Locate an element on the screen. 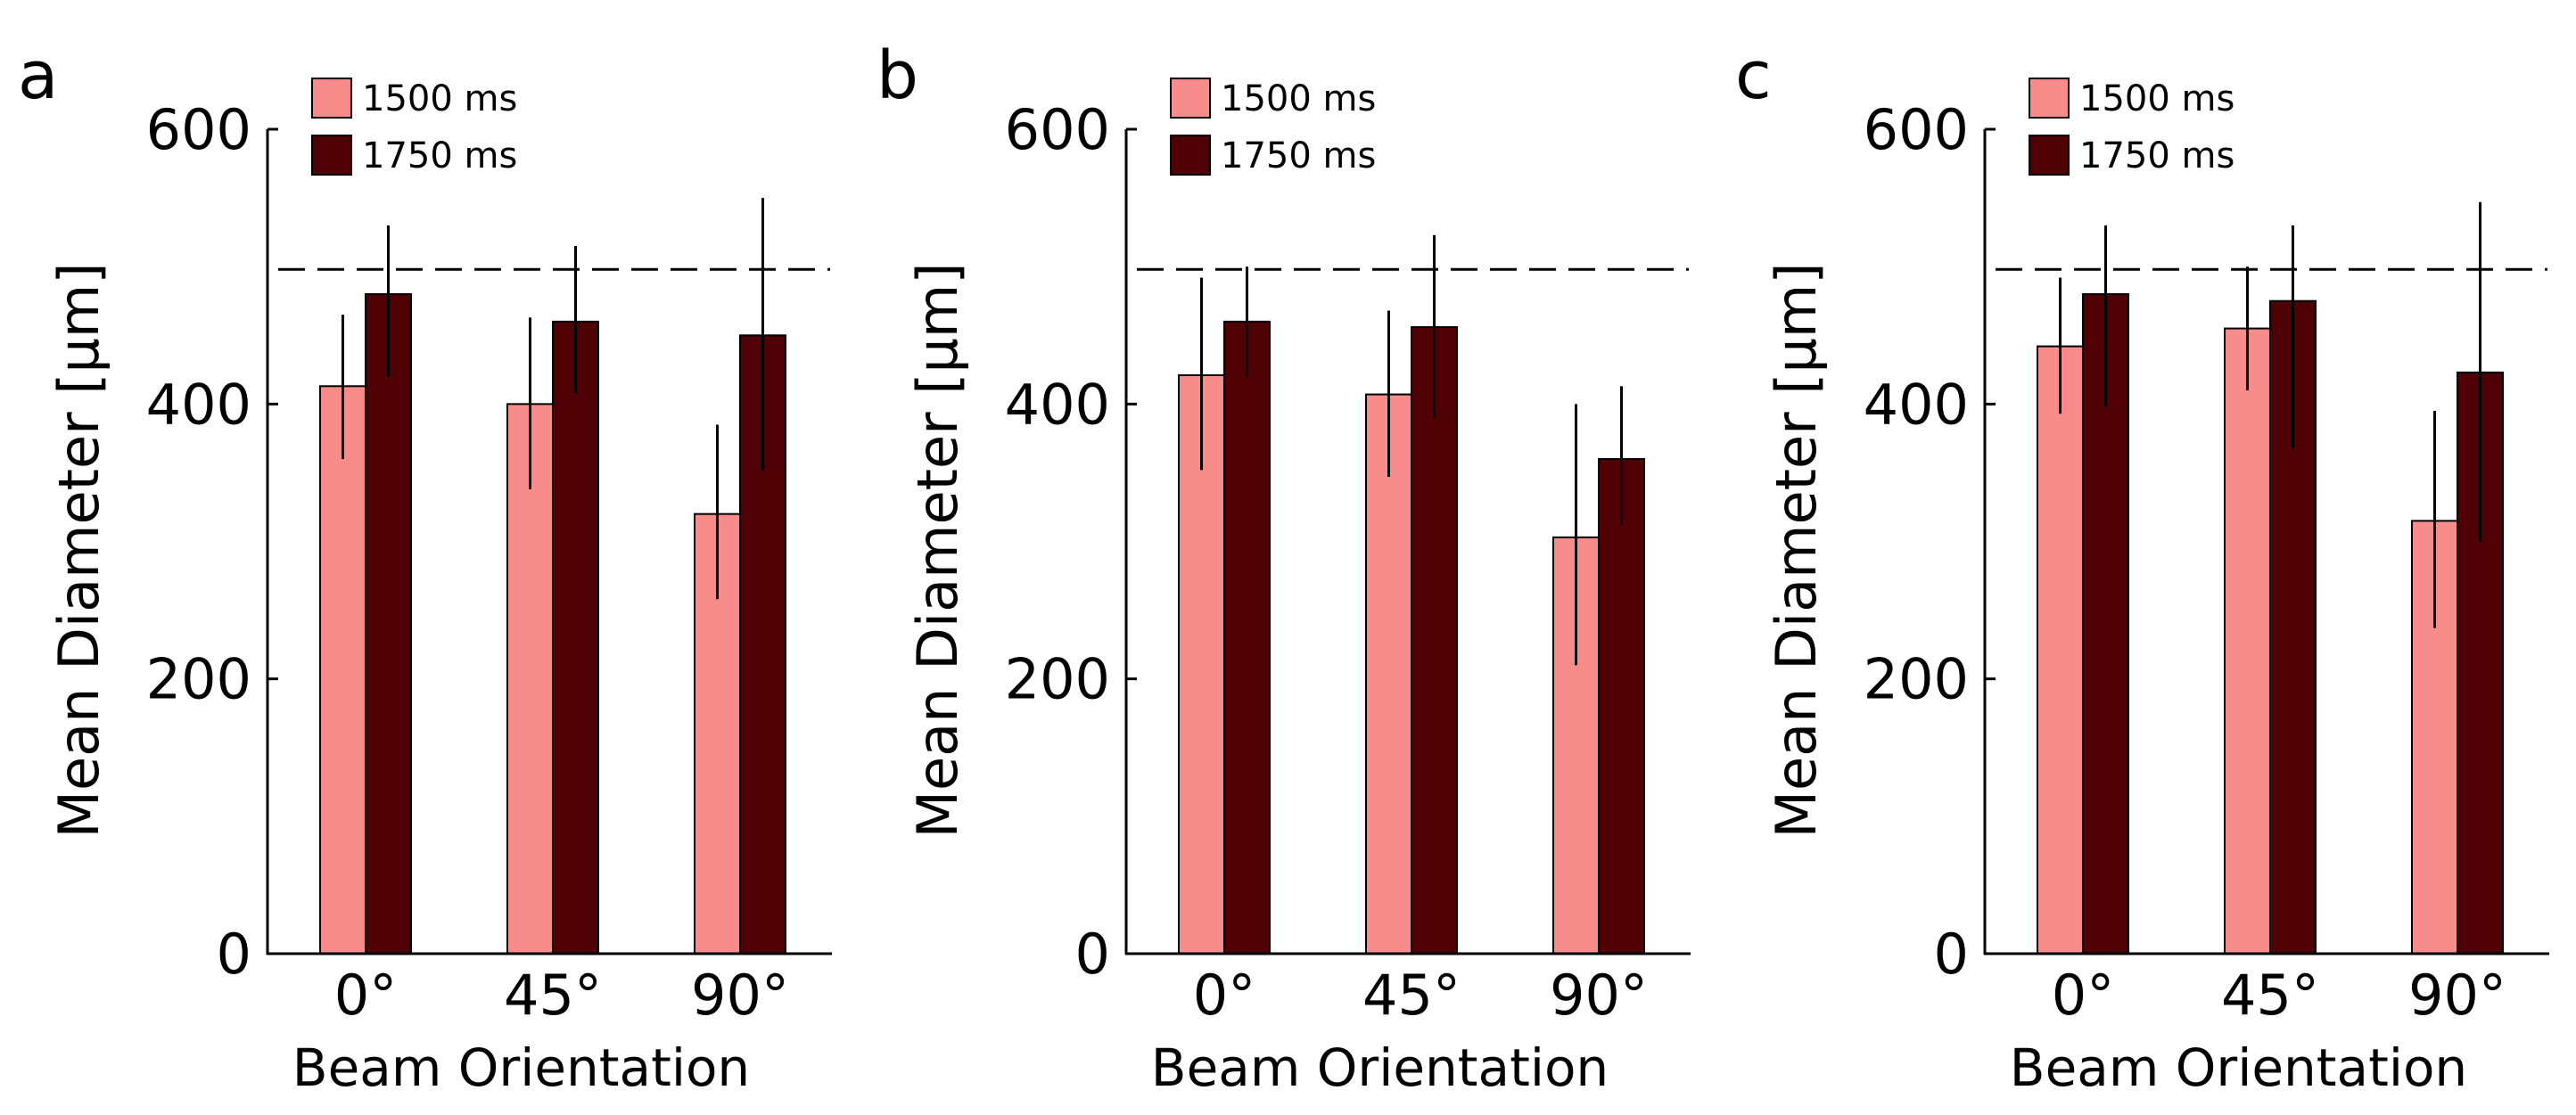 The width and height of the screenshot is (2576, 1115). panel-letter: c is located at coordinates (1753, 75).